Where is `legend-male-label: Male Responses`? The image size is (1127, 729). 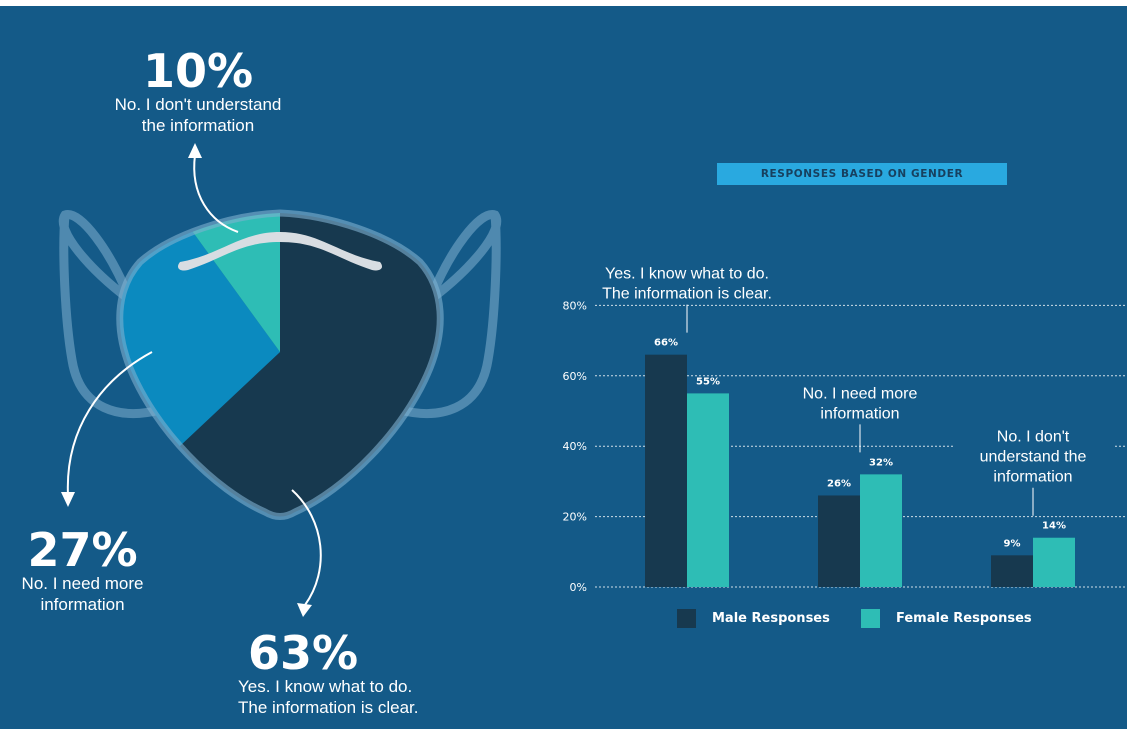 legend-male-label: Male Responses is located at coordinates (771, 618).